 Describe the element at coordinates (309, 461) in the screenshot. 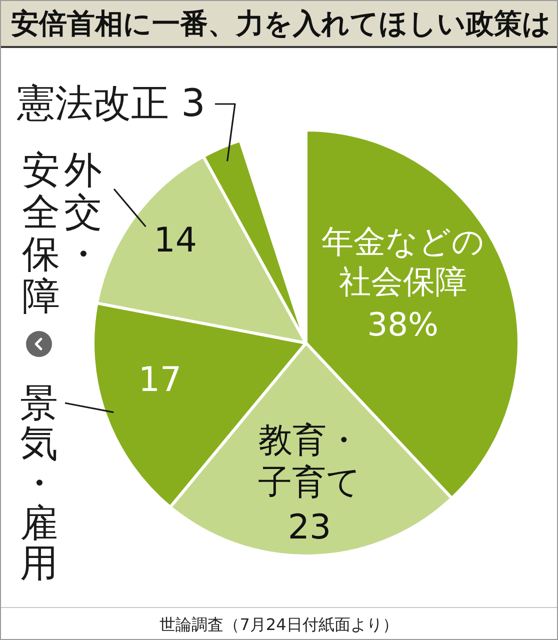

I see `slice-label: 教育・子育て` at that location.